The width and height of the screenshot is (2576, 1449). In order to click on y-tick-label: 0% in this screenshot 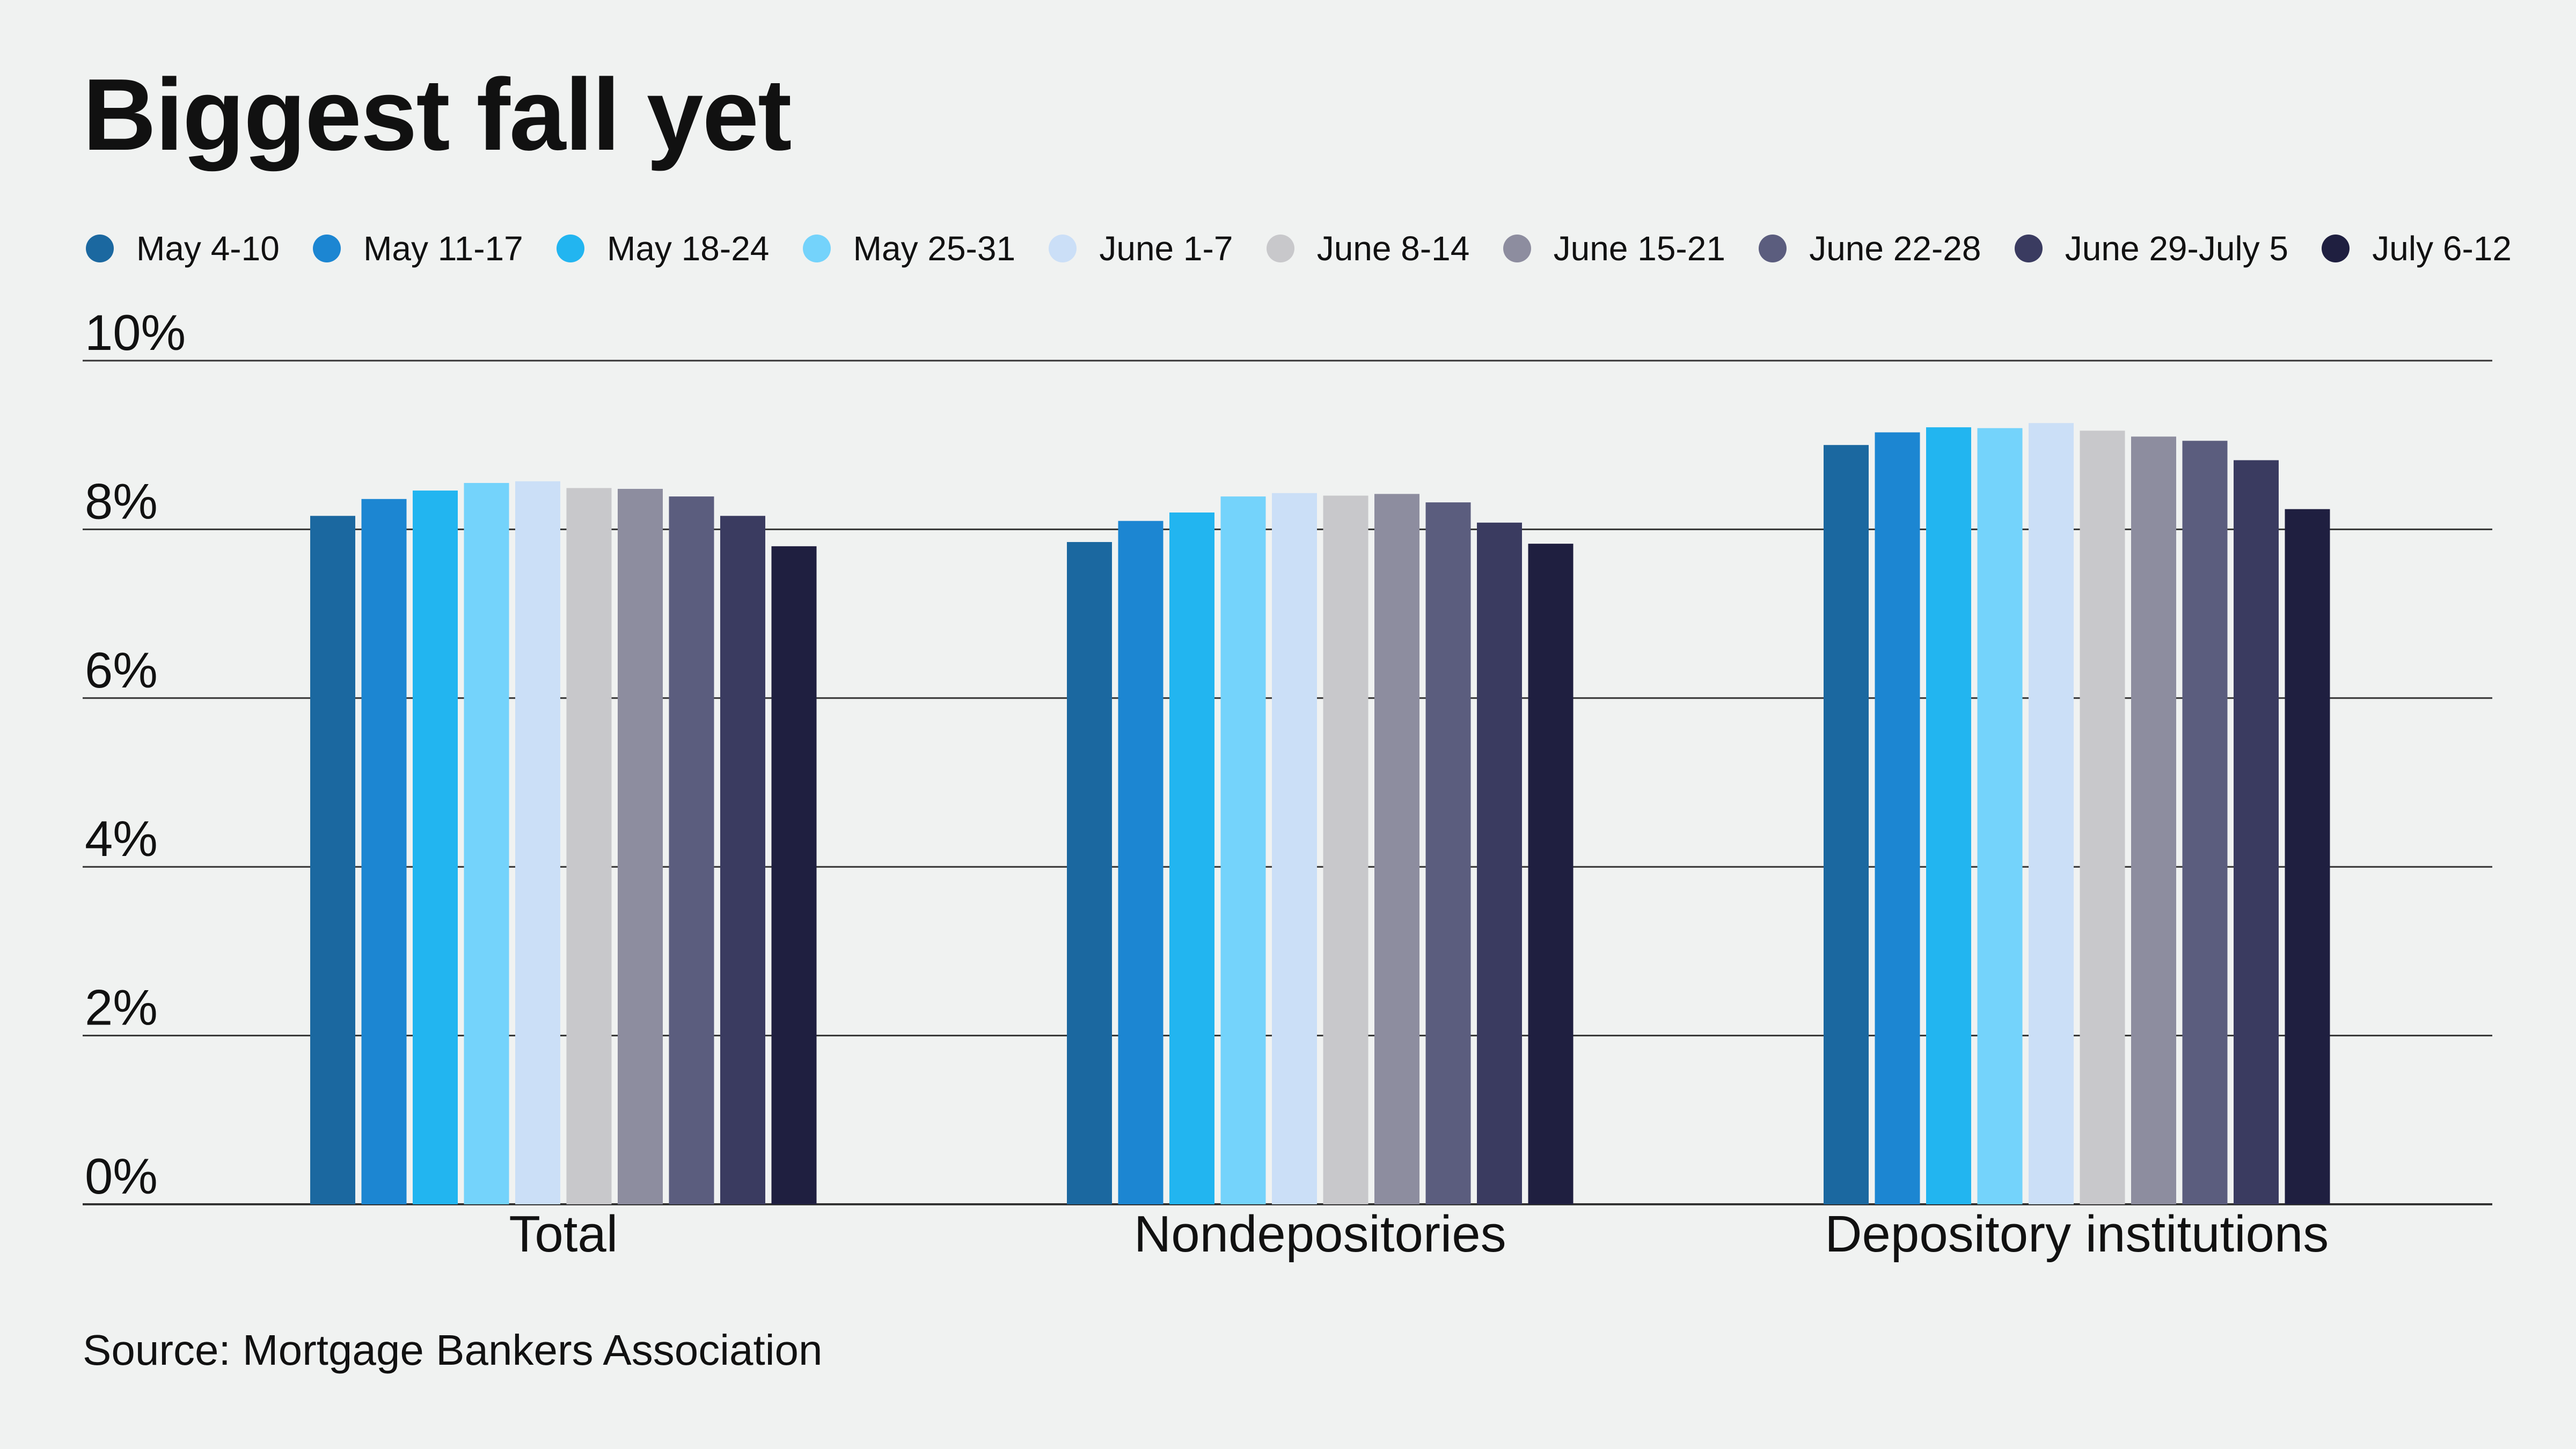, I will do `click(121, 1176)`.